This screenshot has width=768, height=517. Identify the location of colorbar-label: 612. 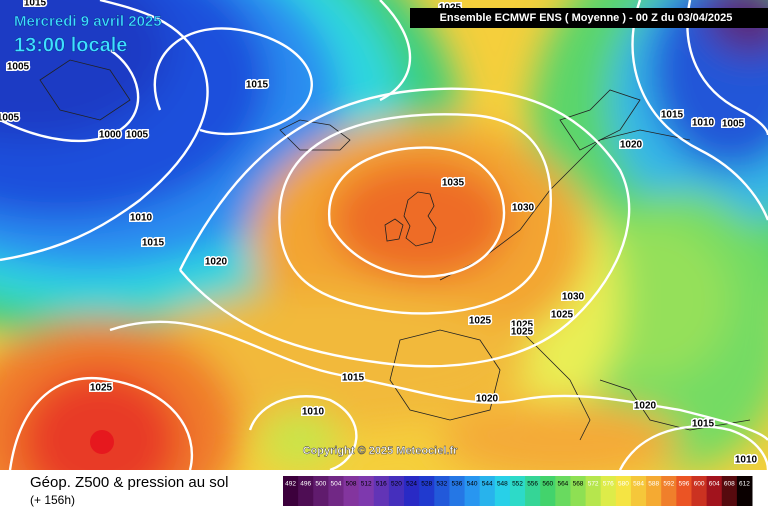
(744, 484).